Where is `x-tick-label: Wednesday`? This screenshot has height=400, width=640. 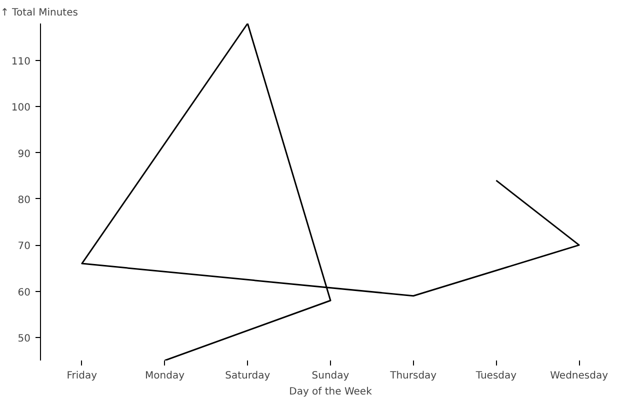
x-tick-label: Wednesday is located at coordinates (579, 376).